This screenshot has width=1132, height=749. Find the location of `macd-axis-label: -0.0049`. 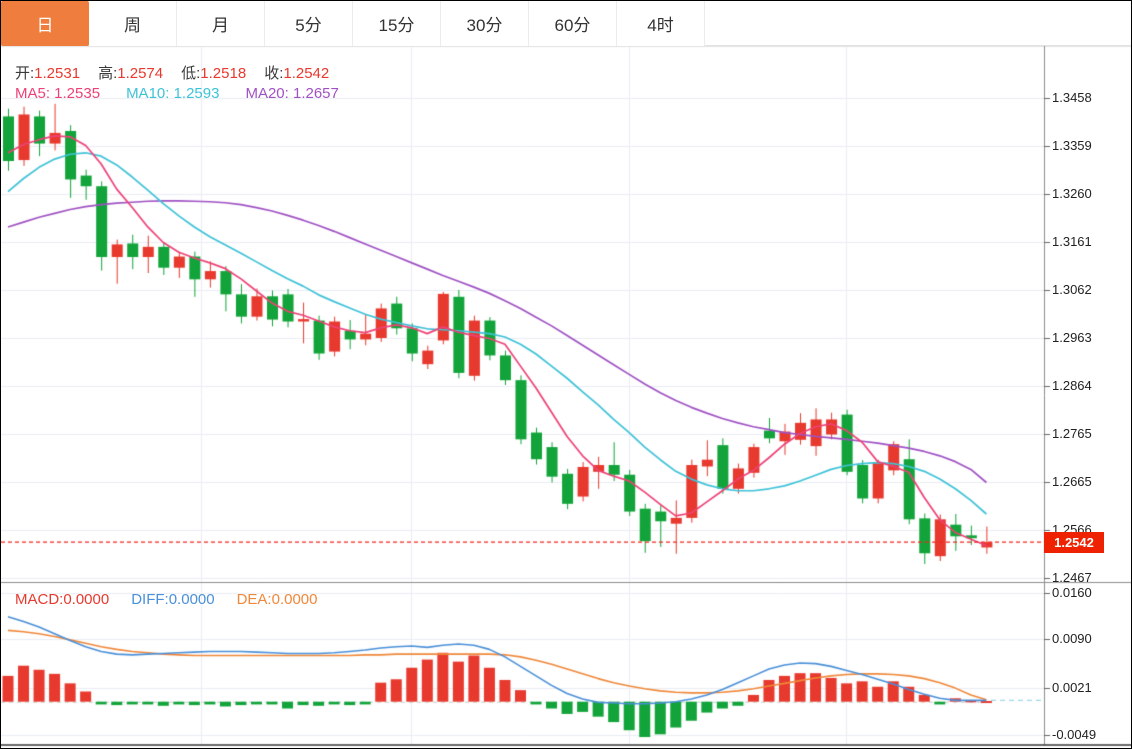

macd-axis-label: -0.0049 is located at coordinates (1074, 734).